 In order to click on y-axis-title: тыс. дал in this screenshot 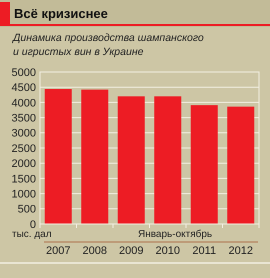, I will do `click(32, 234)`.